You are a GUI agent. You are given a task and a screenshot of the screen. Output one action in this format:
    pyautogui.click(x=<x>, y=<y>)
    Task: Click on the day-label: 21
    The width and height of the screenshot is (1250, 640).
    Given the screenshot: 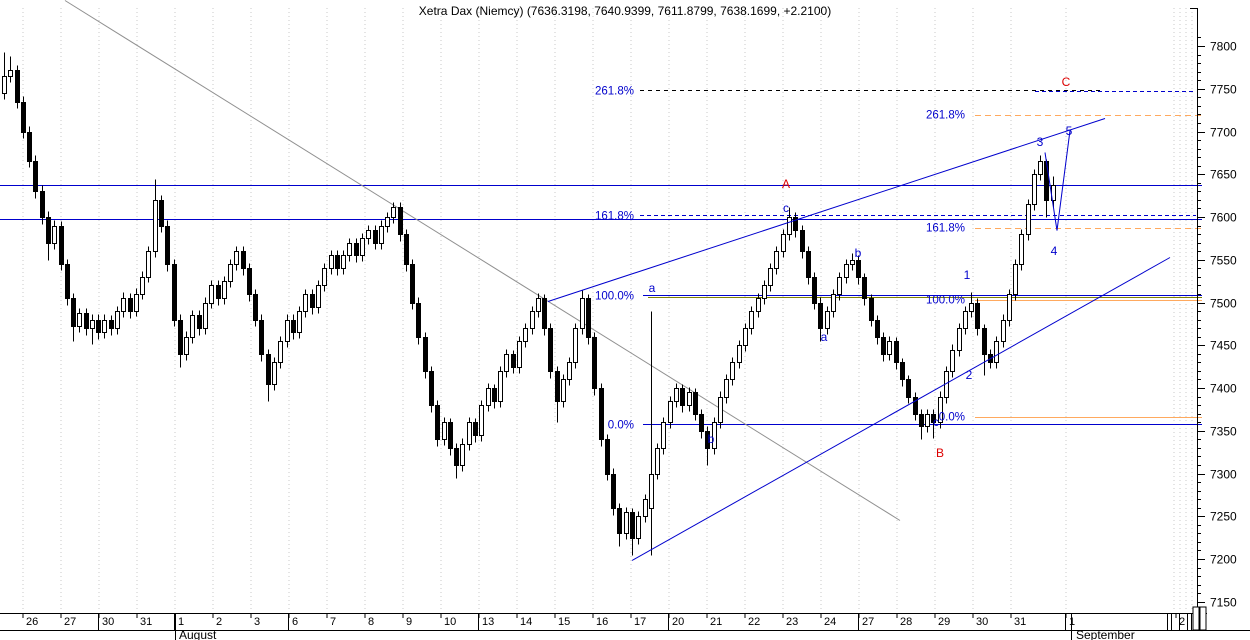 What is the action you would take?
    pyautogui.click(x=716, y=622)
    